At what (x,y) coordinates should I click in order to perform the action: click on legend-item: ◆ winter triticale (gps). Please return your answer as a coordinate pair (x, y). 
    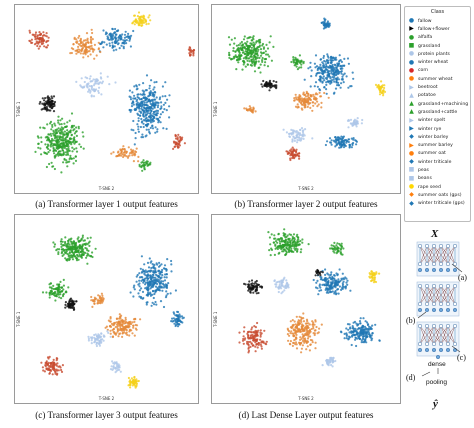
    Looking at the image, I should click on (437, 204).